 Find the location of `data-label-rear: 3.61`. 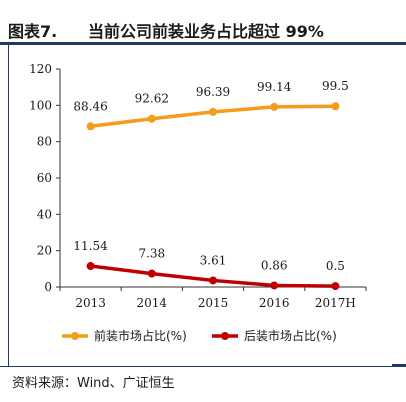

data-label-rear: 3.61 is located at coordinates (213, 260).